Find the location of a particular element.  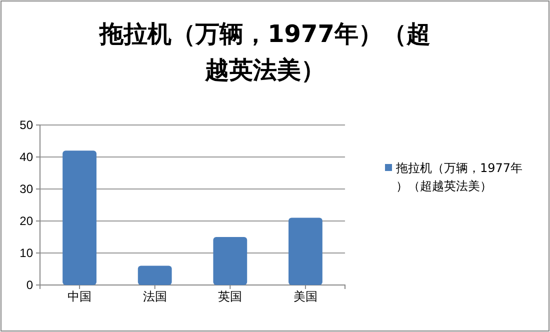

y-tick-label: 30 is located at coordinates (27, 189).